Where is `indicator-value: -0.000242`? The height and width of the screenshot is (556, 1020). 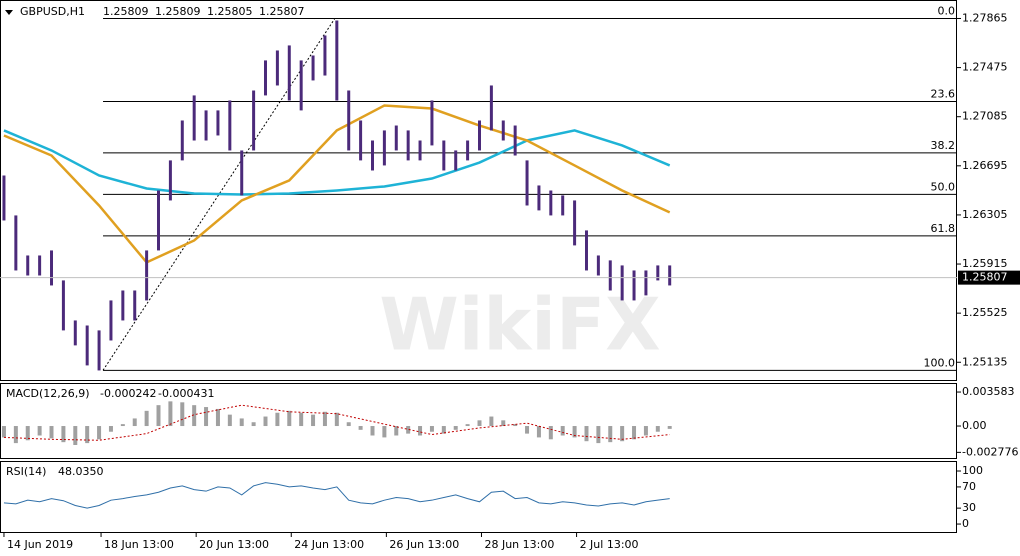 indicator-value: -0.000242 is located at coordinates (128, 393).